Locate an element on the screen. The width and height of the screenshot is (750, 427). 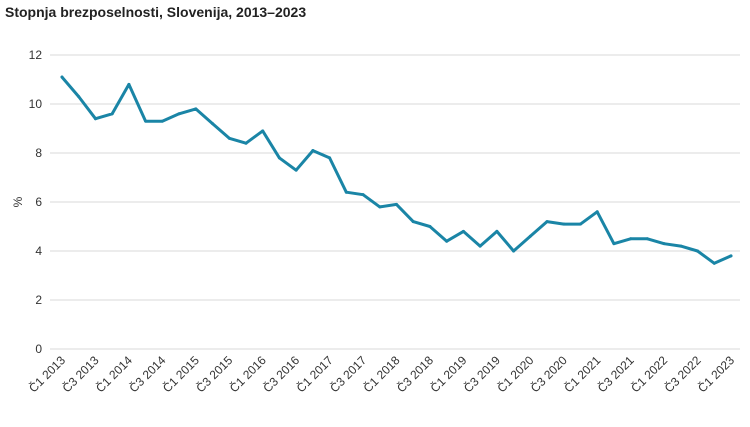
y-tick-label: 4 is located at coordinates (38, 251).